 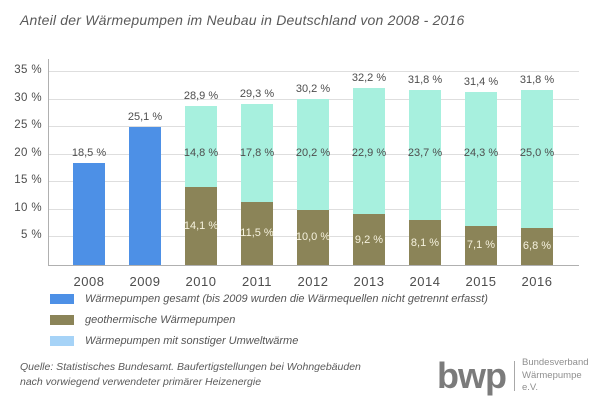 What do you see at coordinates (257, 93) in the screenshot?
I see `total-value-label: 29,3 %` at bounding box center [257, 93].